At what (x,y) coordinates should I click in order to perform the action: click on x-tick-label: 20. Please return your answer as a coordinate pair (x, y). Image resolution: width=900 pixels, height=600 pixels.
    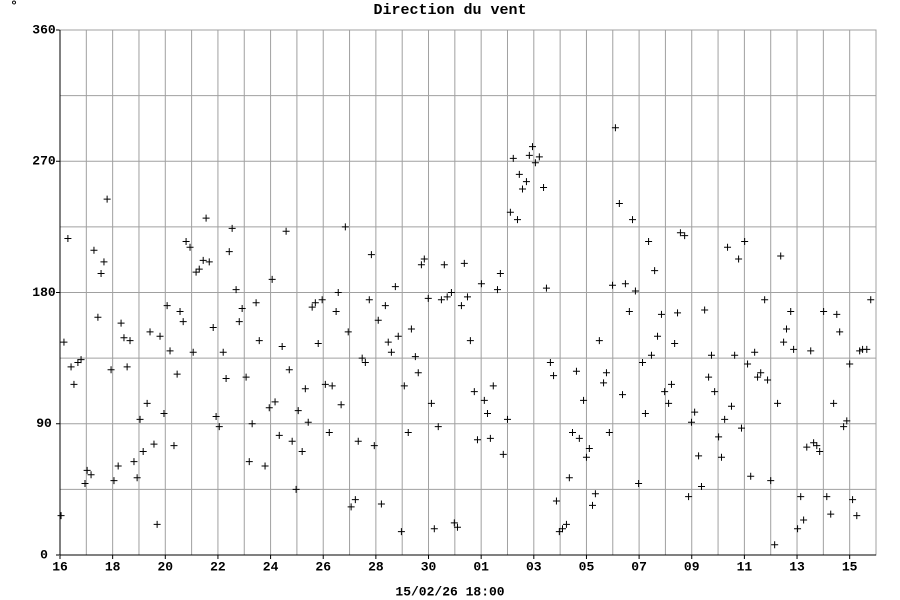
    Looking at the image, I should click on (165, 566).